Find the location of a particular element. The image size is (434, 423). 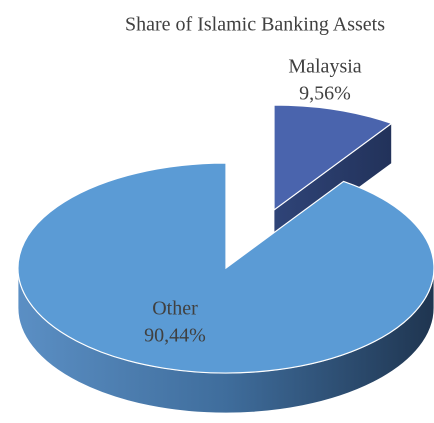

data-label-name: Malaysia is located at coordinates (324, 67).